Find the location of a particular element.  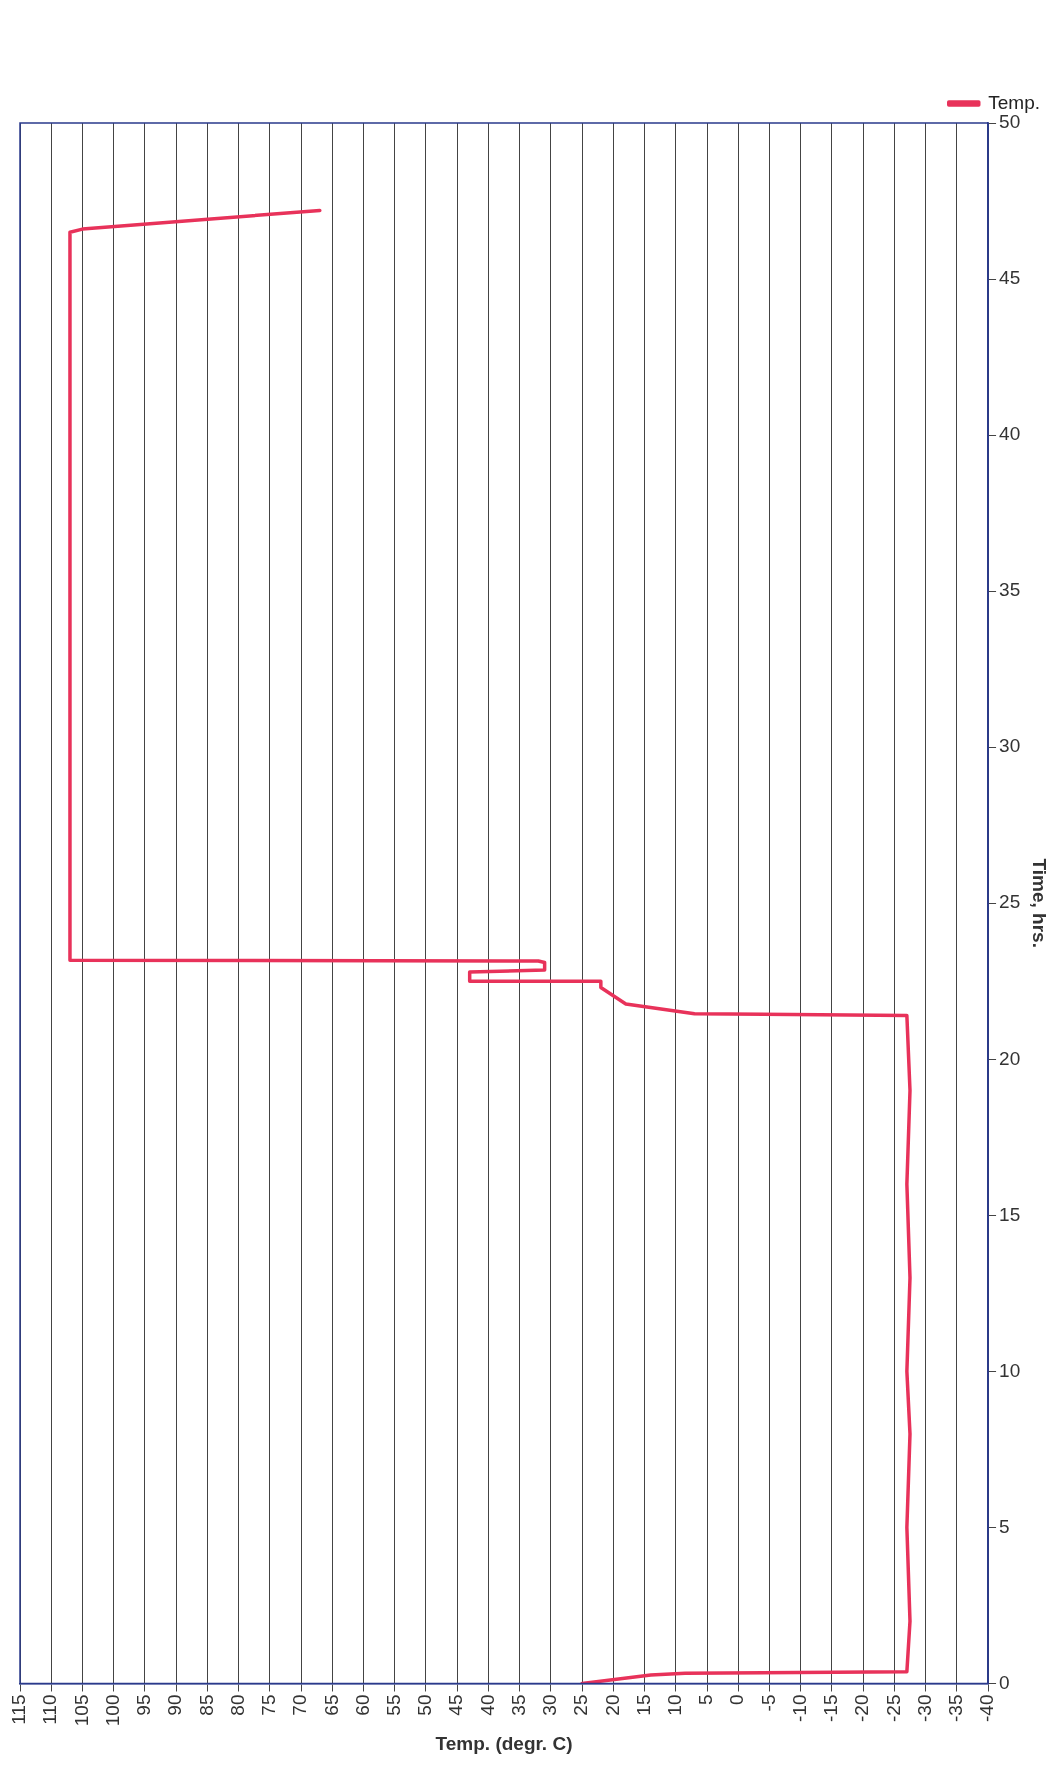

y-tick-label: 45 is located at coordinates (1010, 278).